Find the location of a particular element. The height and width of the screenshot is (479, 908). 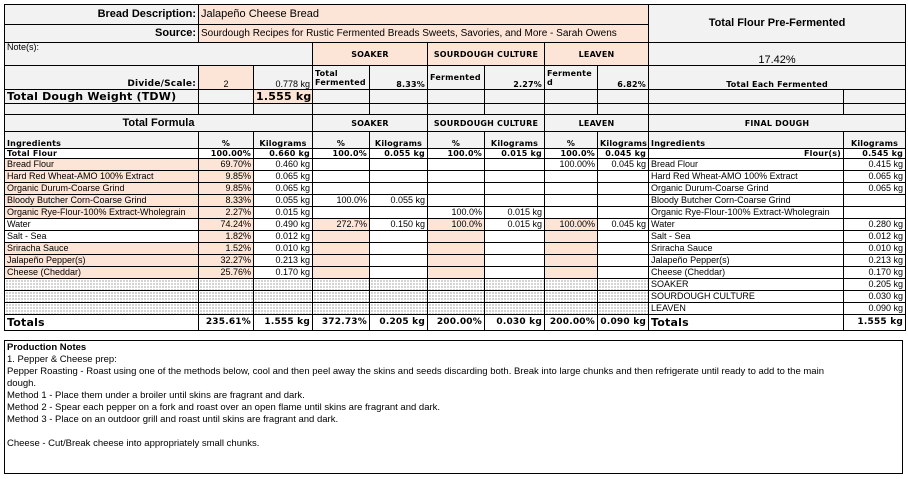

final-ingredient-name: Water is located at coordinates (746, 224).